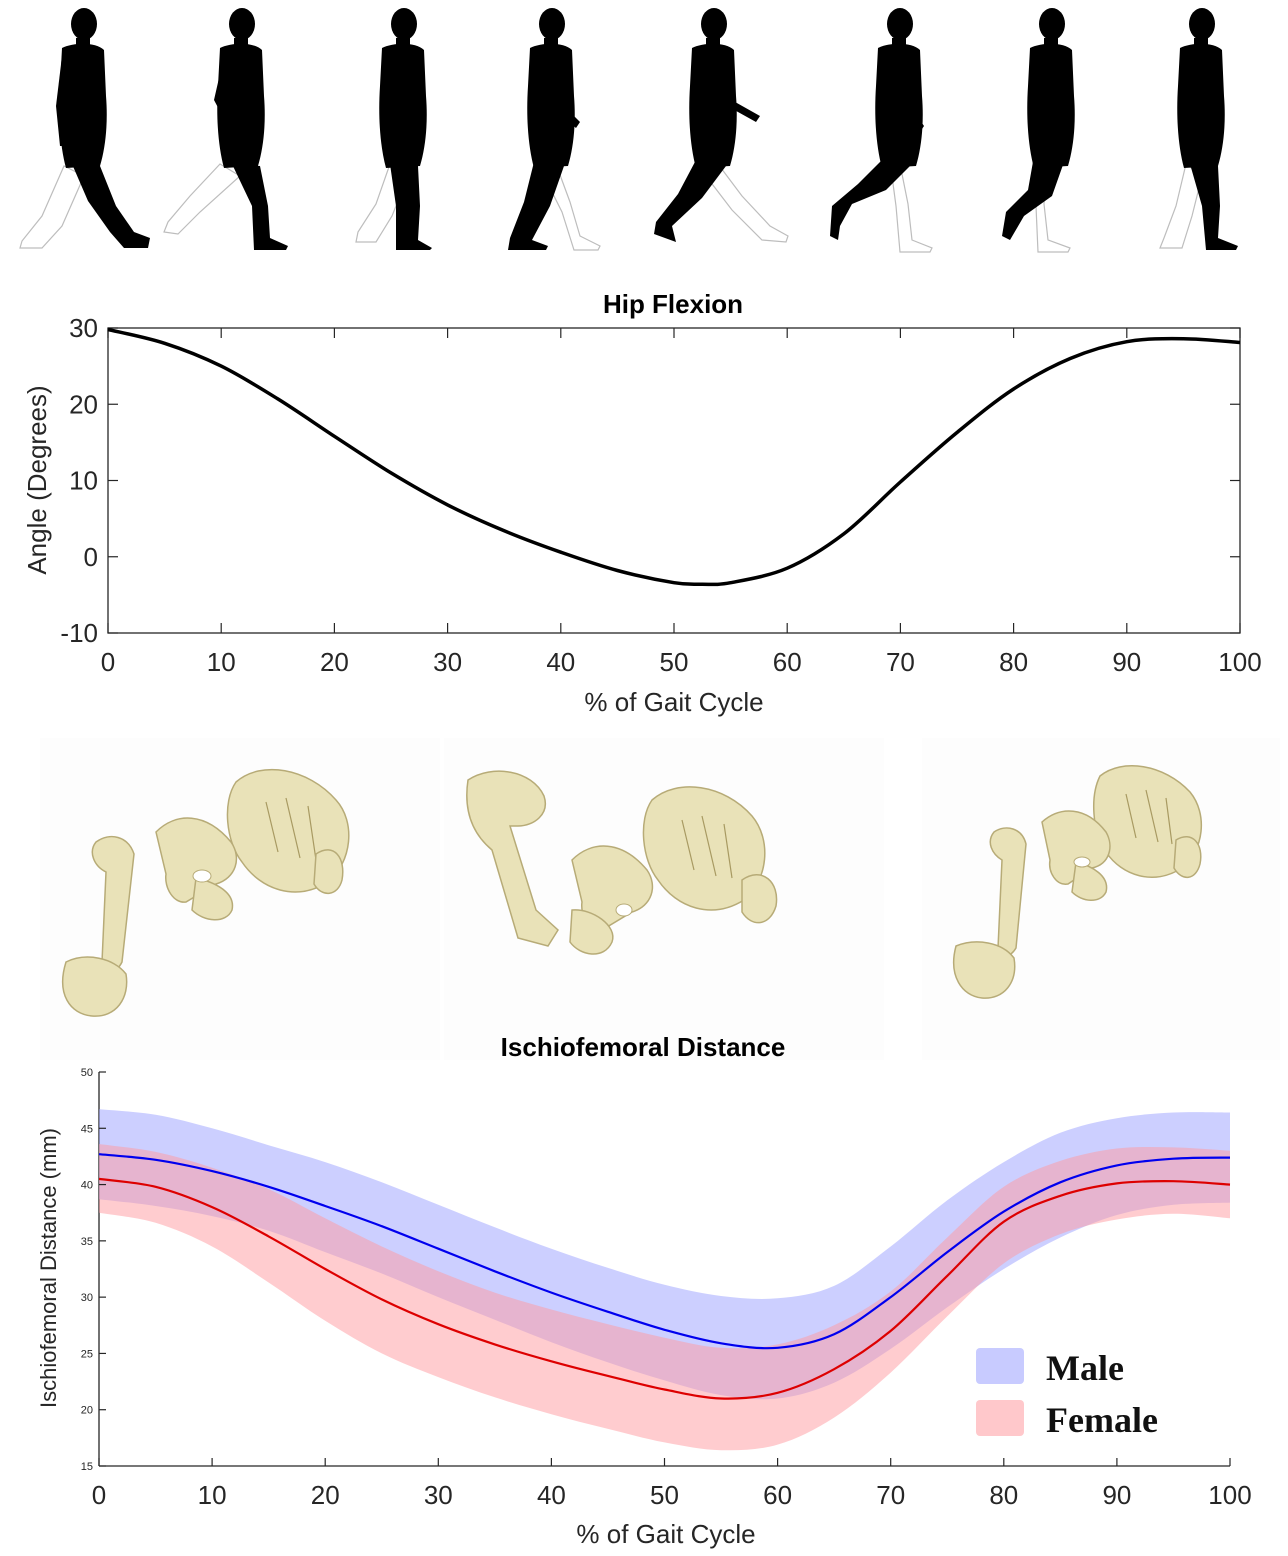 This screenshot has width=1288, height=1556. What do you see at coordinates (87, 1129) in the screenshot?
I see `y-tick-label: 45` at bounding box center [87, 1129].